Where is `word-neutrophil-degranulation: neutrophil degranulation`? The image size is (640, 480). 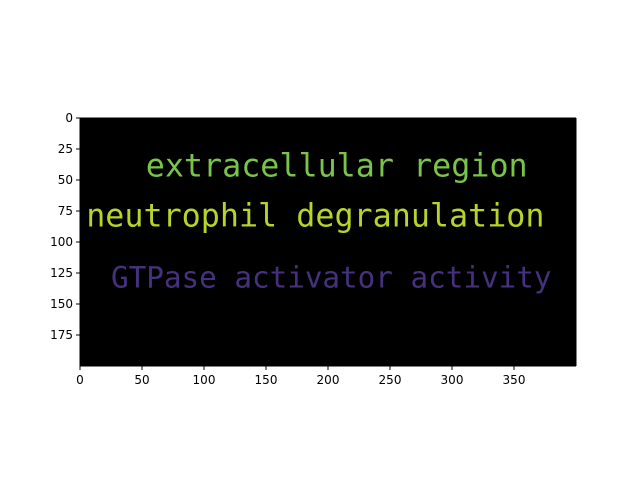 word-neutrophil-degranulation: neutrophil degranulation is located at coordinates (315, 216).